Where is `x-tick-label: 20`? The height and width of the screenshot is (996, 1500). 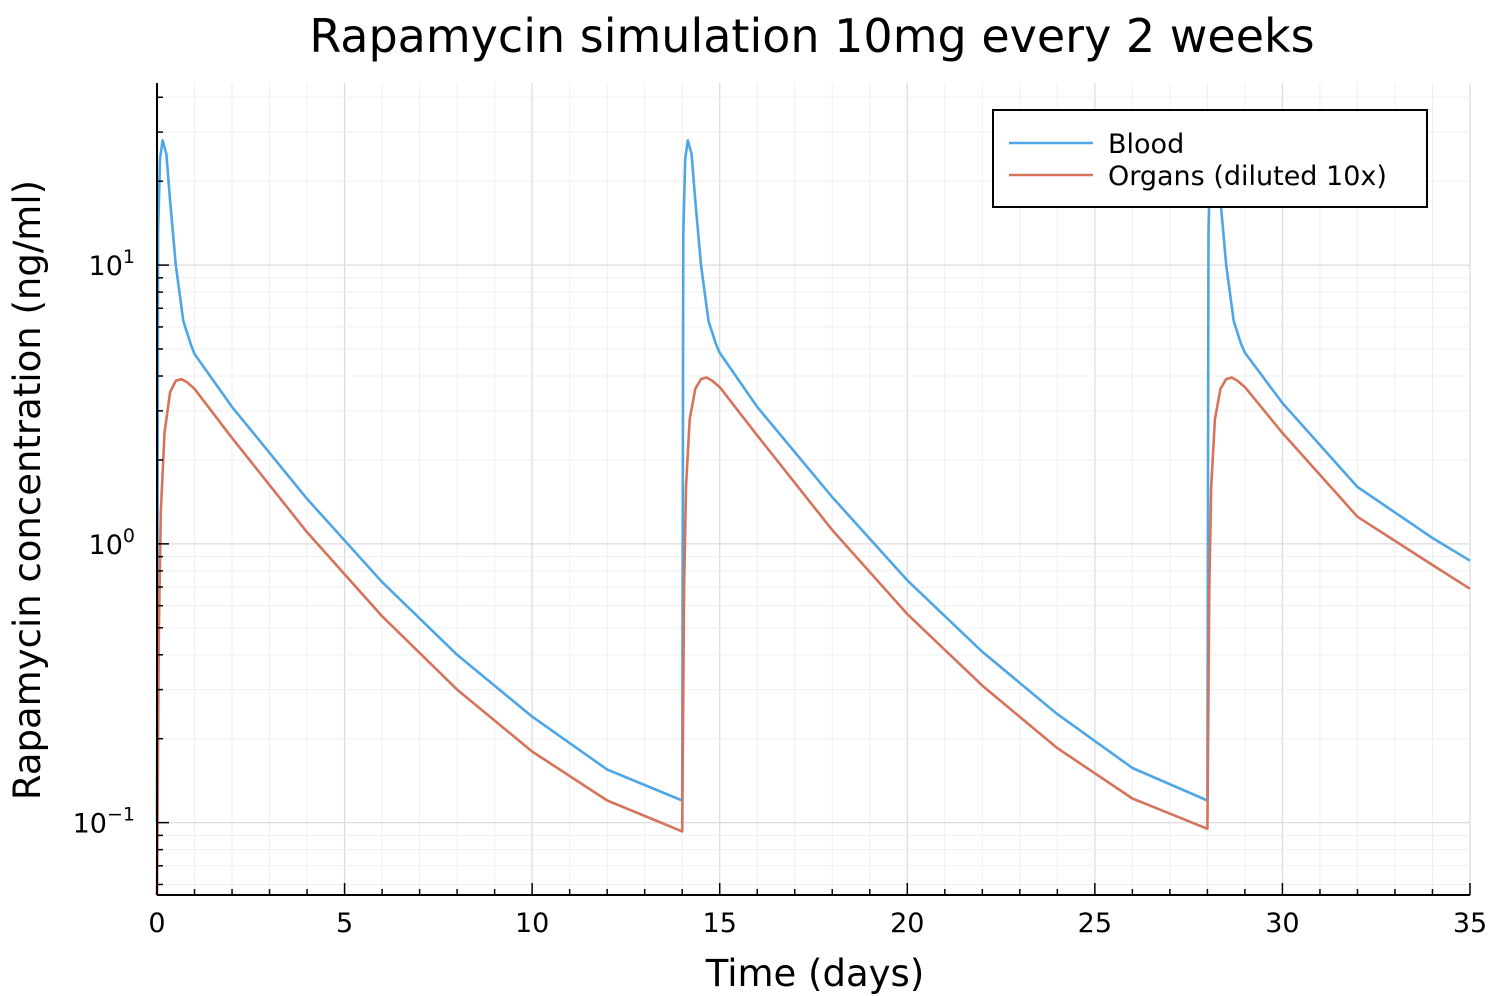
x-tick-label: 20 is located at coordinates (907, 923).